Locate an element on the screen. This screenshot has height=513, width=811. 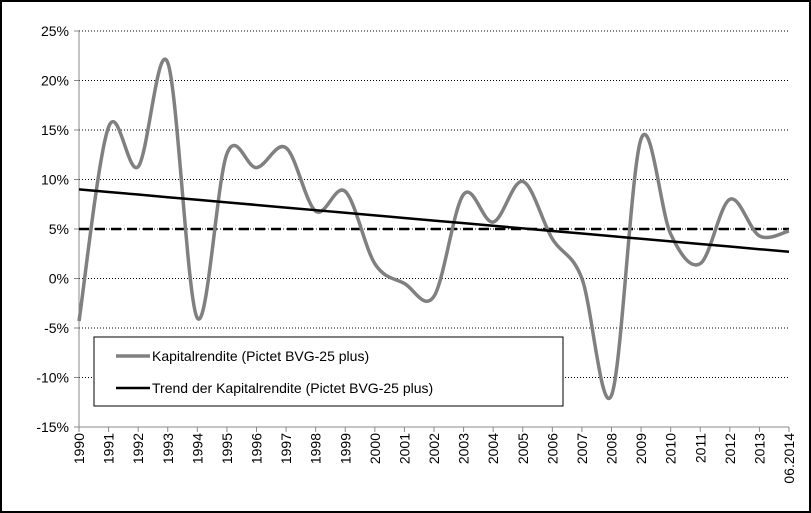
x-tick-label: 2009 is located at coordinates (641, 448).